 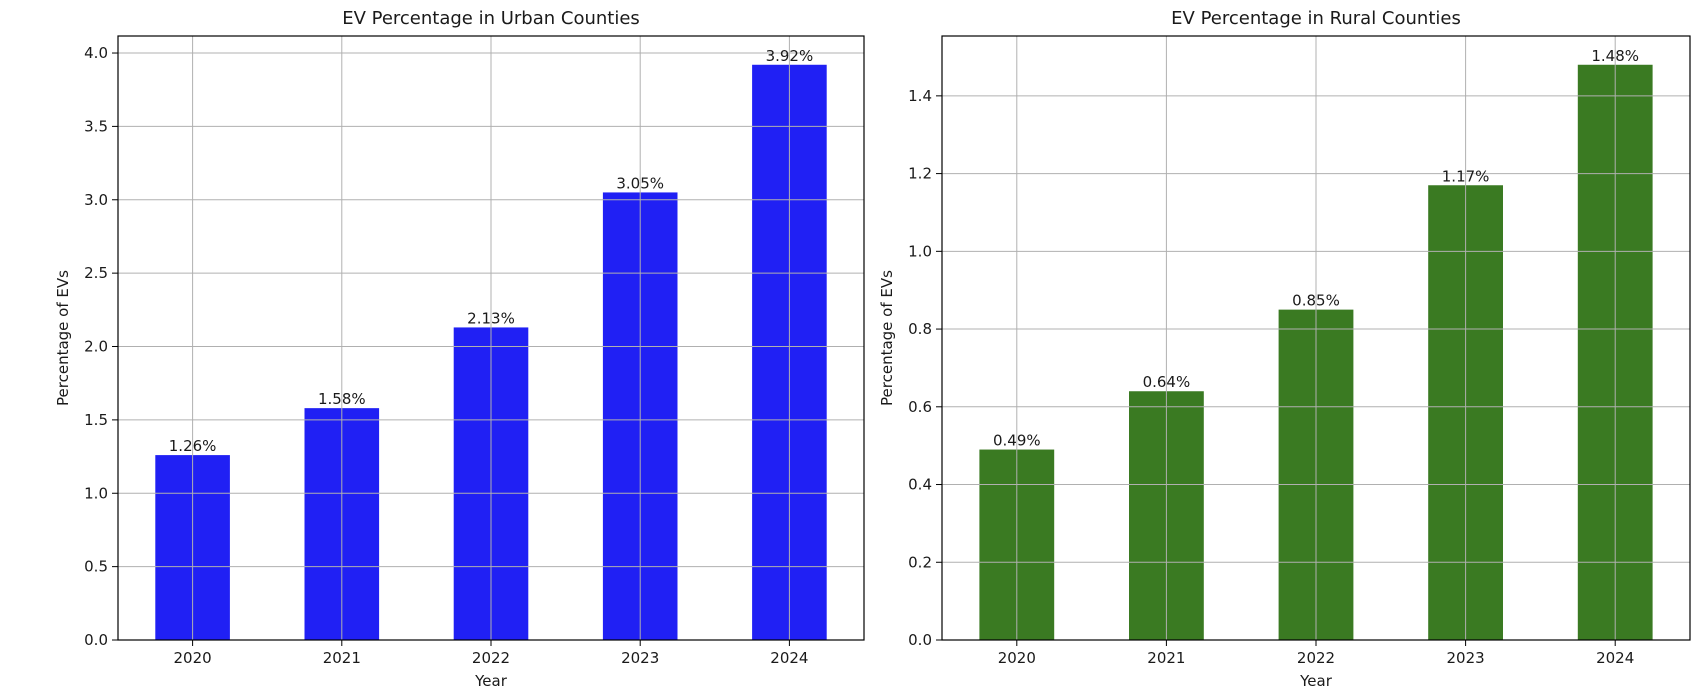 I want to click on rural-xtick-label: 2020, so click(x=1017, y=658).